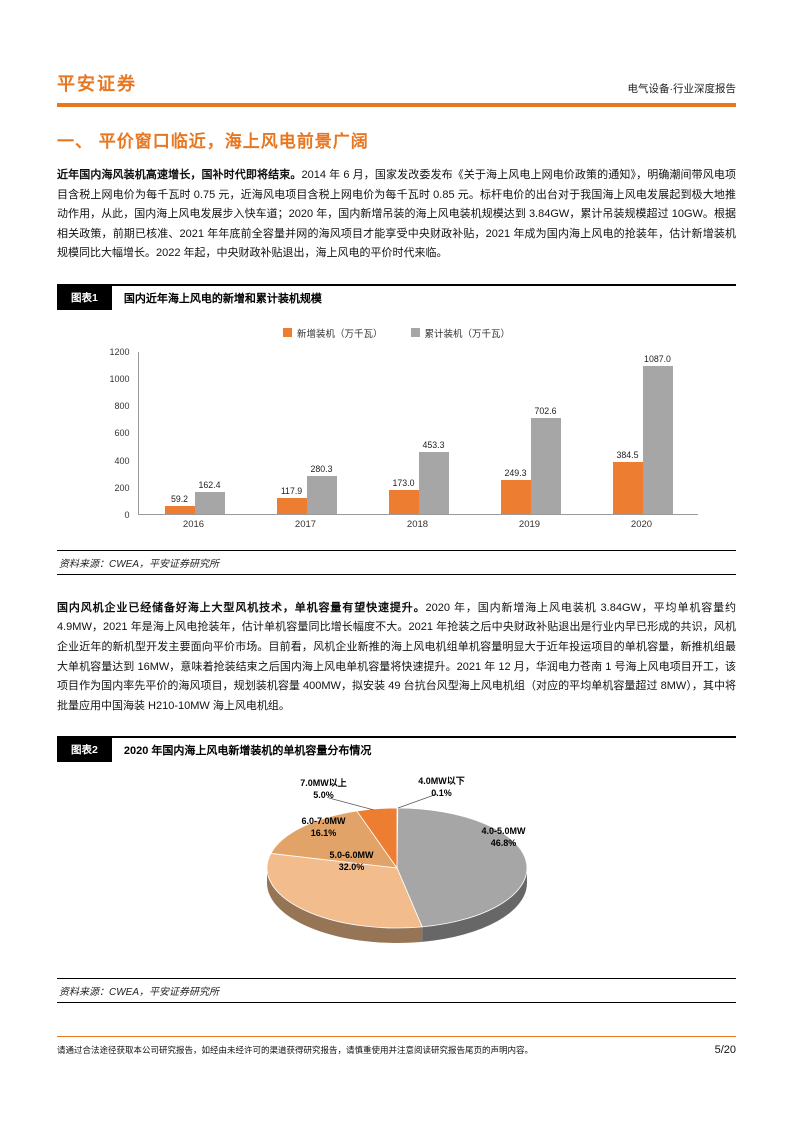 The width and height of the screenshot is (793, 1122). Describe the element at coordinates (396, 991) in the screenshot. I see `figure2-source: 资料来源：CWEA，平安证券研究所` at that location.